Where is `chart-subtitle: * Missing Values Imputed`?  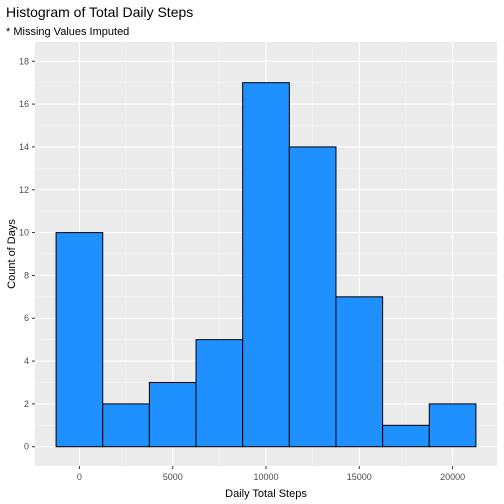
chart-subtitle: * Missing Values Imputed is located at coordinates (67, 32).